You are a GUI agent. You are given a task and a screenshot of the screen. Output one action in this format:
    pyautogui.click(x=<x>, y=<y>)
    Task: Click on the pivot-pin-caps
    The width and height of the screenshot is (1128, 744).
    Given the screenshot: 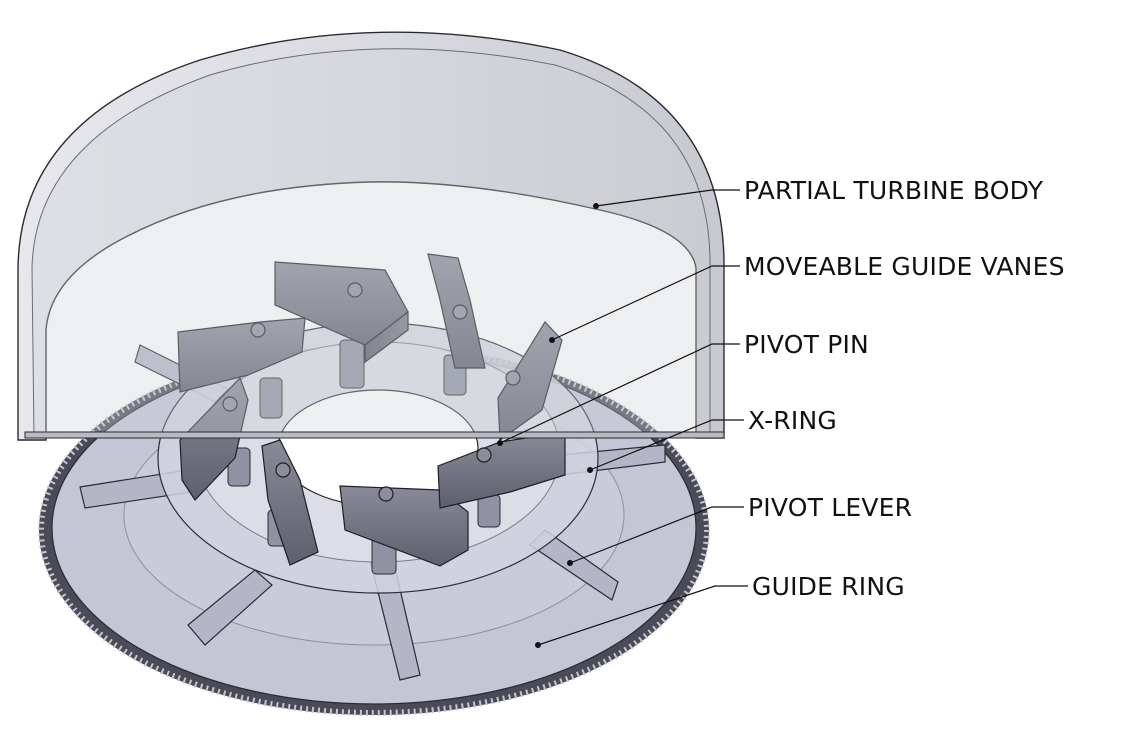 What is the action you would take?
    pyautogui.click(x=371, y=392)
    